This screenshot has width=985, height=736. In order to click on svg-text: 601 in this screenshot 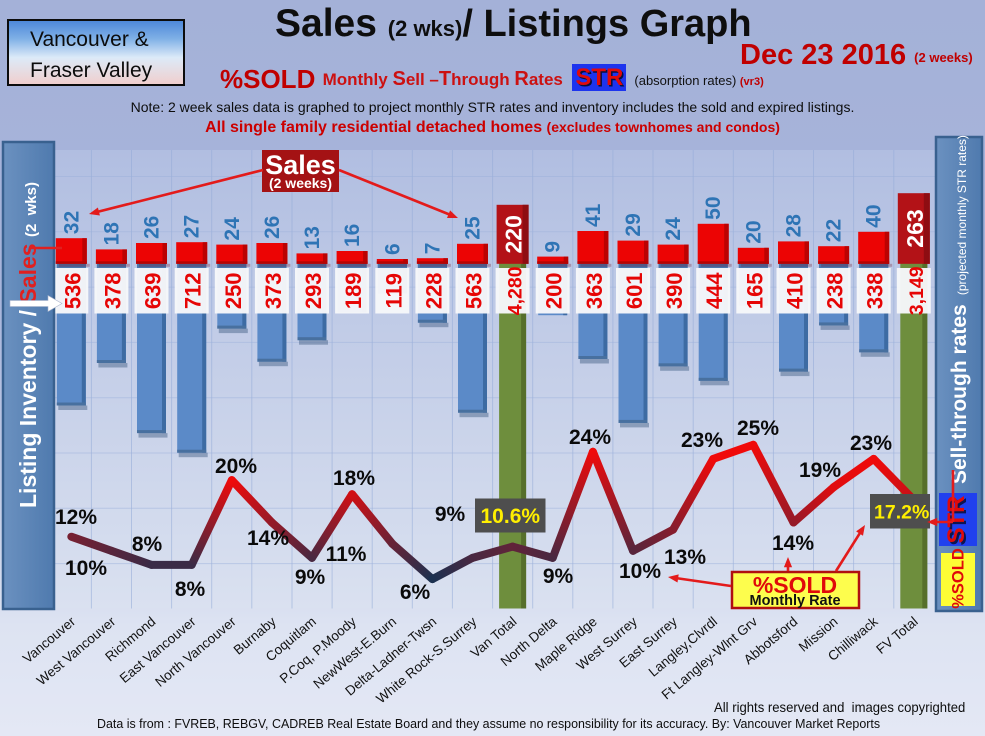, I will do `click(634, 290)`.